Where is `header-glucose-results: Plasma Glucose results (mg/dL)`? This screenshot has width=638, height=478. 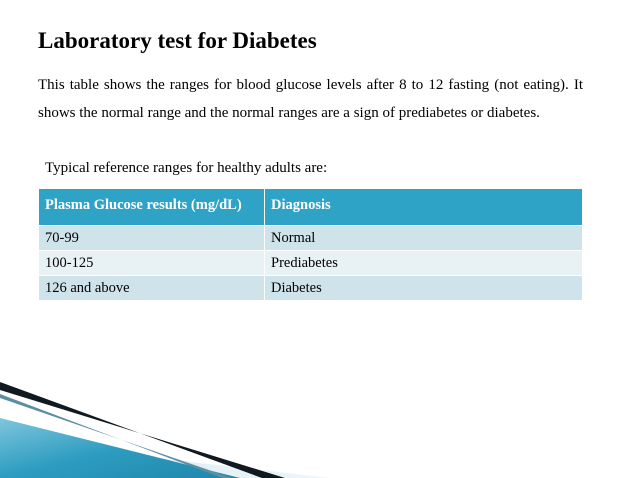 header-glucose-results: Plasma Glucose results (mg/dL) is located at coordinates (152, 207).